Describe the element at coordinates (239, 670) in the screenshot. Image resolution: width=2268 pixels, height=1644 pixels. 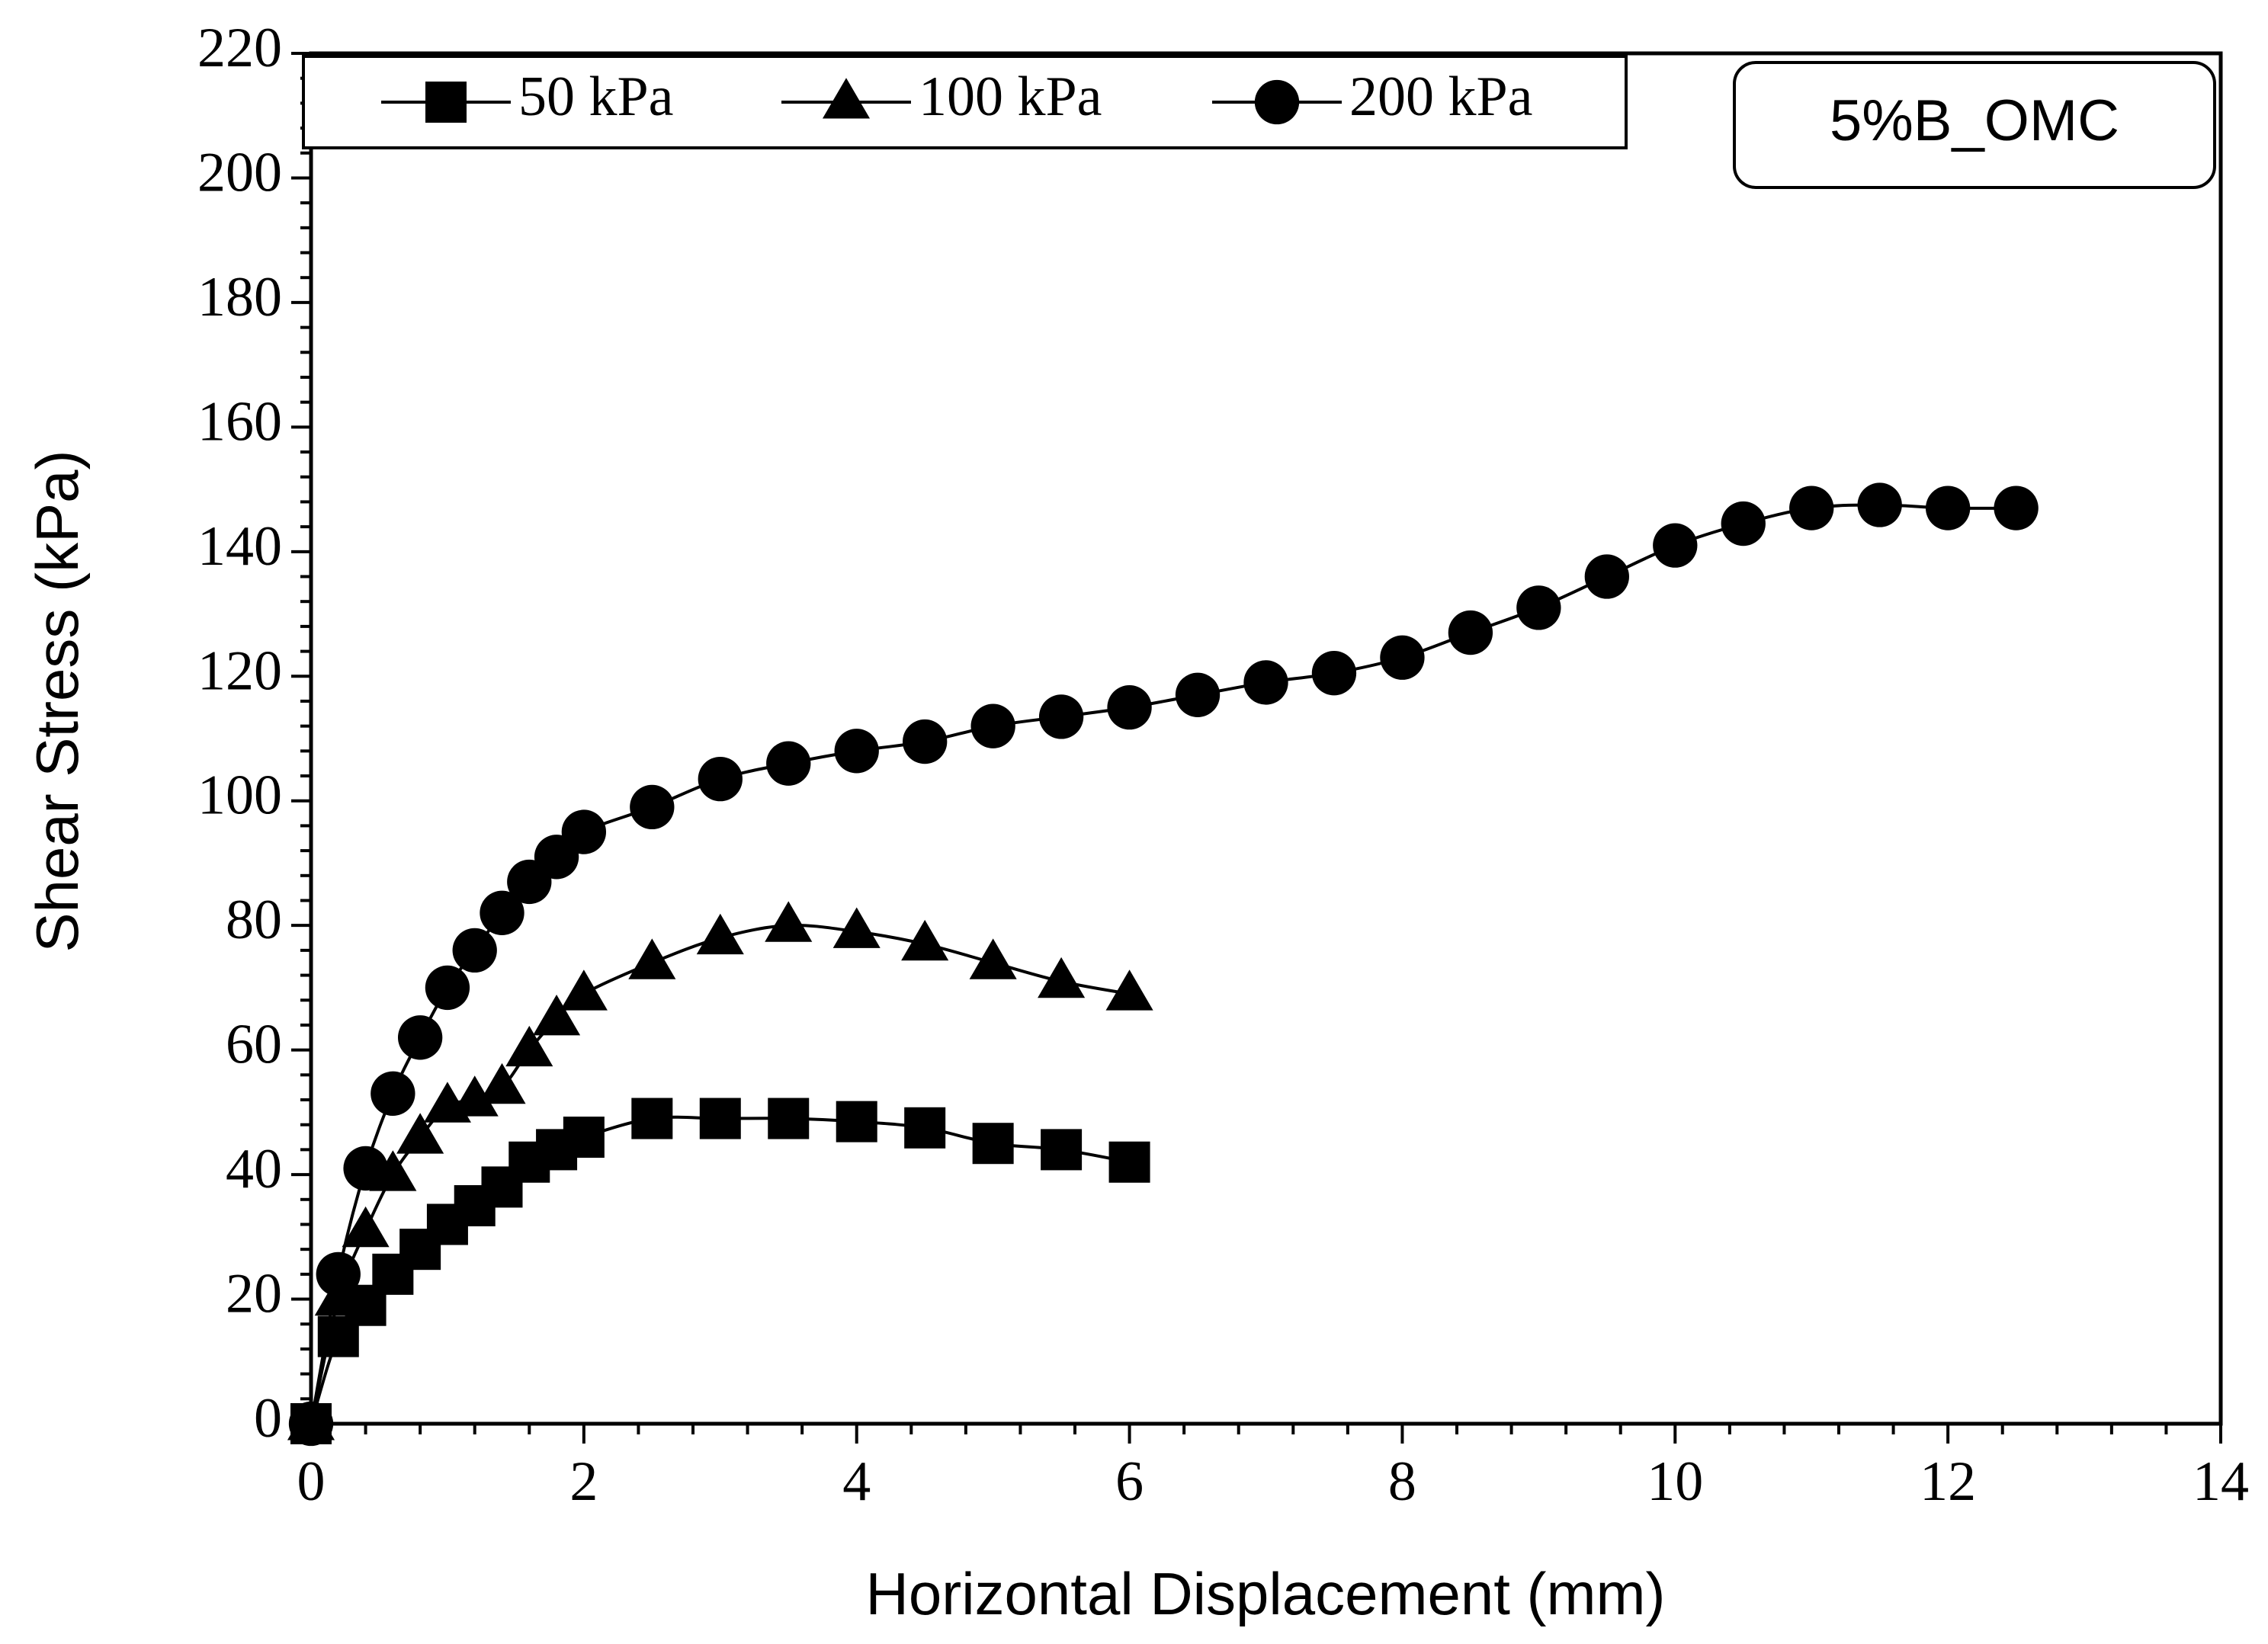
I see `y-tick-label: 120` at that location.